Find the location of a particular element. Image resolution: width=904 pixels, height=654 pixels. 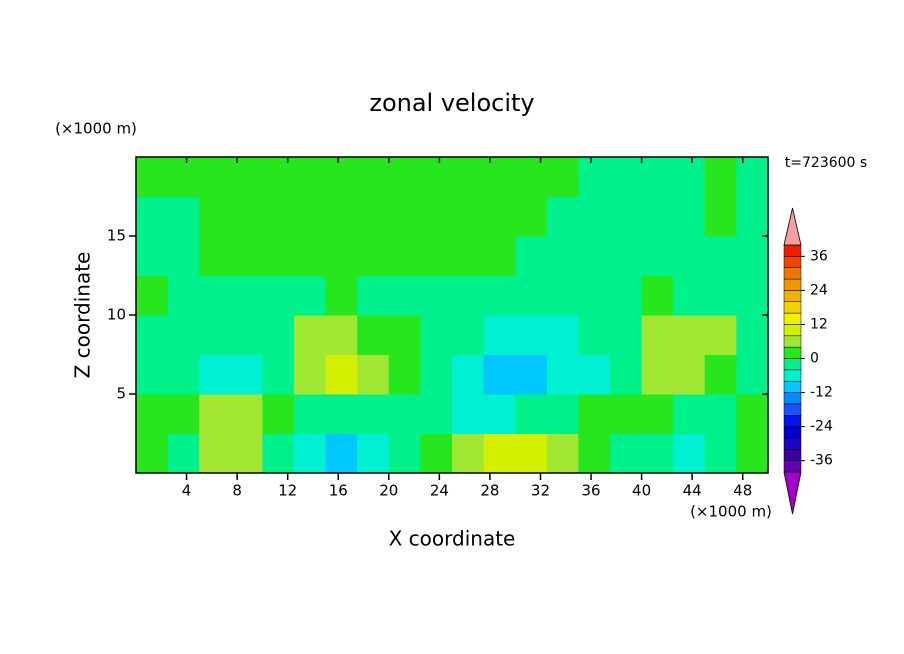

chart-title: zonal velocity is located at coordinates (451, 103).